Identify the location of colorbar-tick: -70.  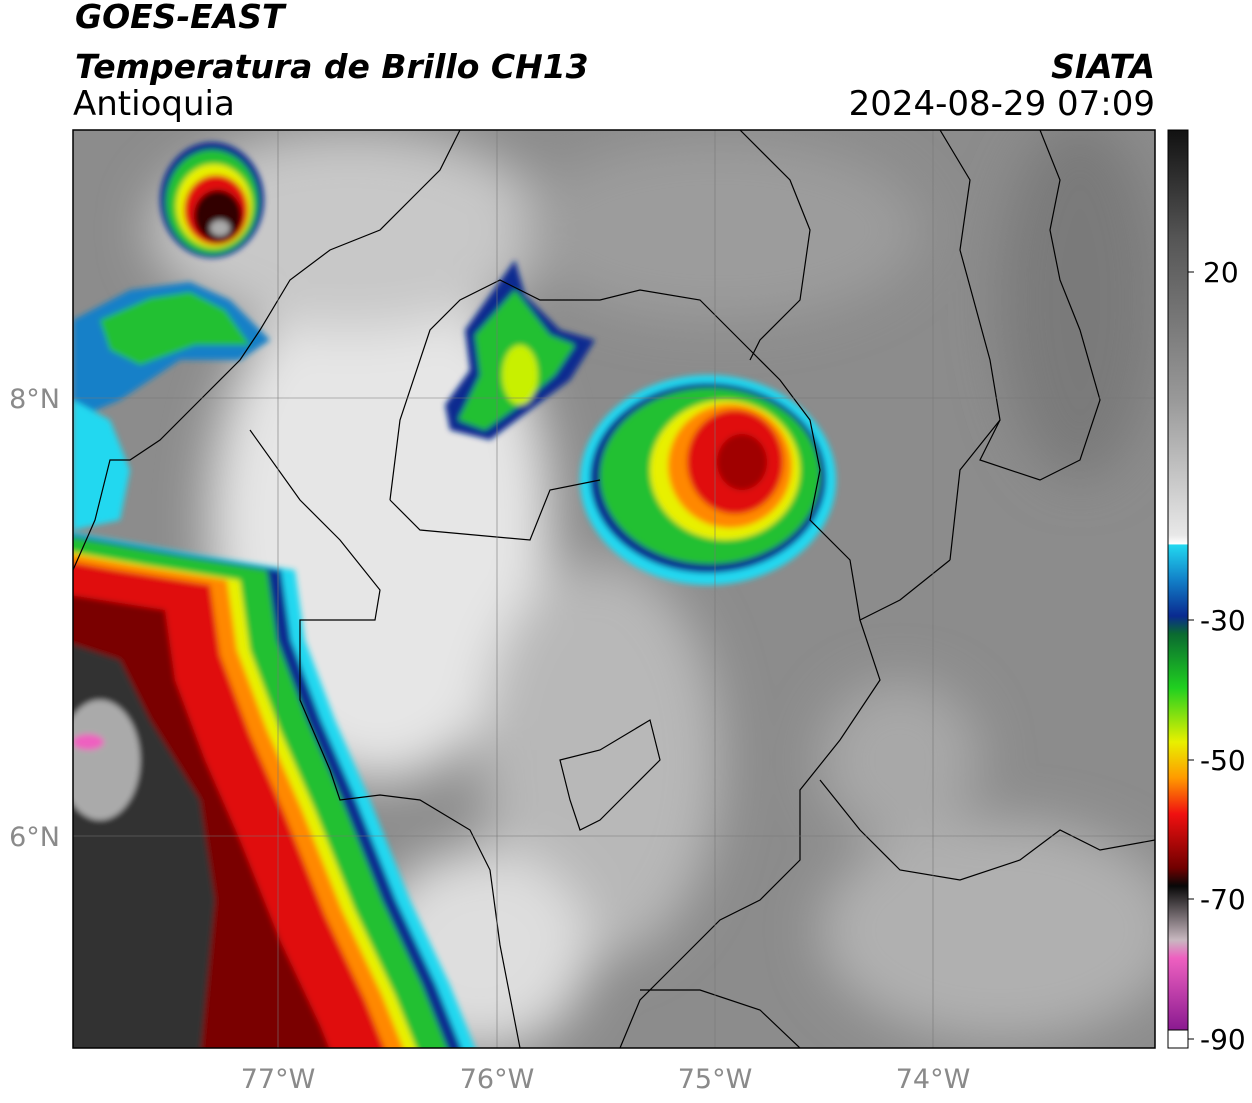
(1223, 899).